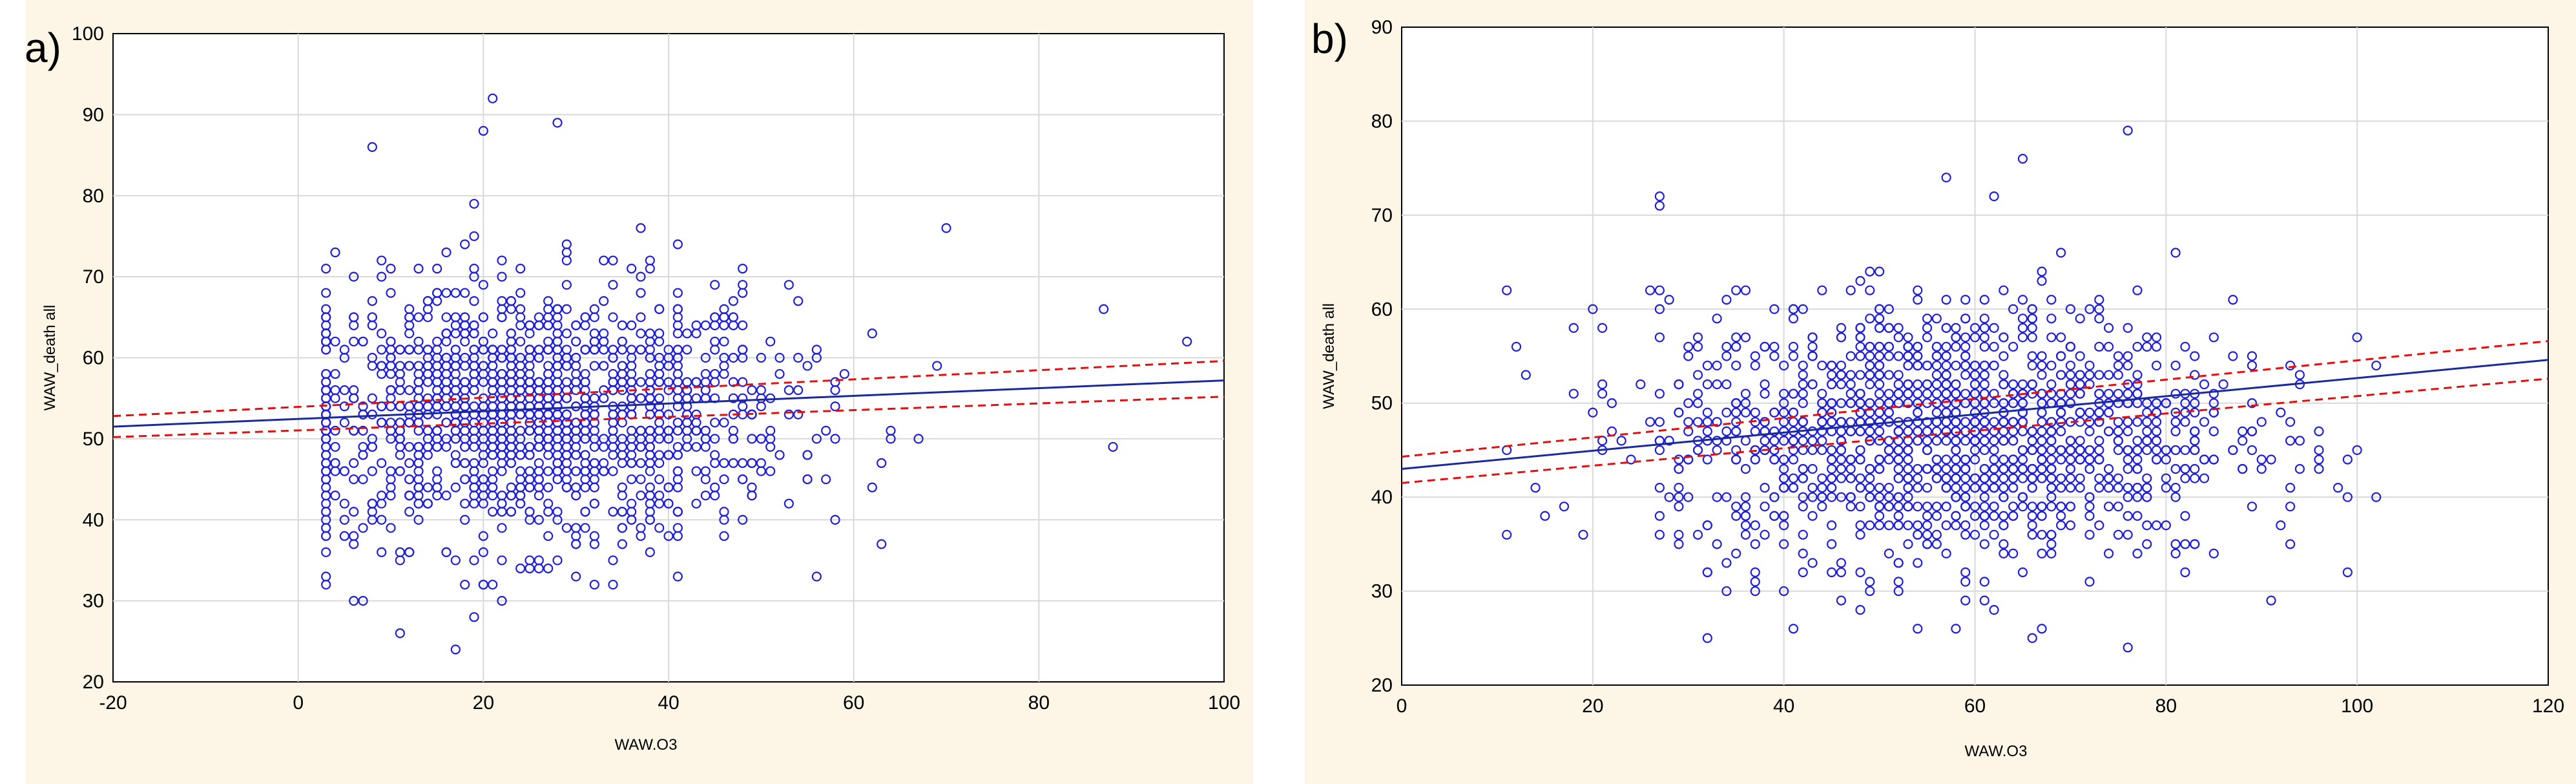 The image size is (2576, 784). What do you see at coordinates (113, 703) in the screenshot?
I see `x-tick-label: -20` at bounding box center [113, 703].